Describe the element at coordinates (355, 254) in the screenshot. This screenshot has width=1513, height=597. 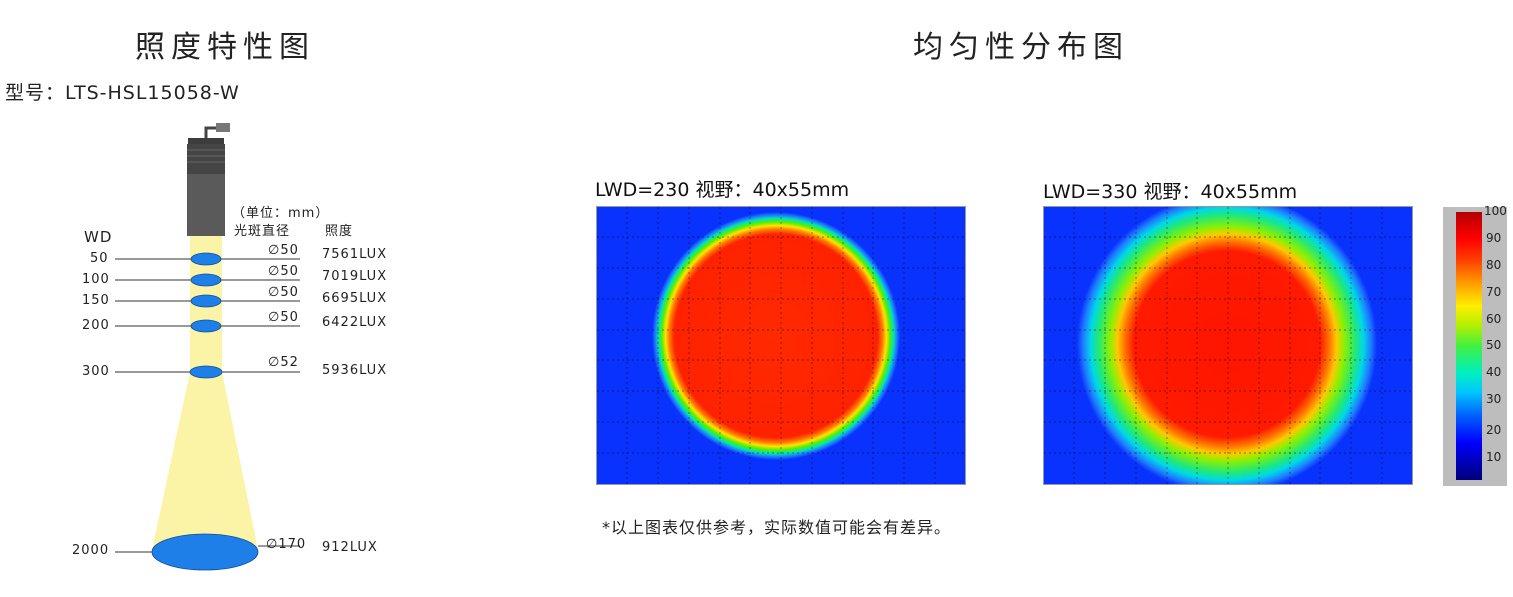
I see `lux-value: 7561LUX` at that location.